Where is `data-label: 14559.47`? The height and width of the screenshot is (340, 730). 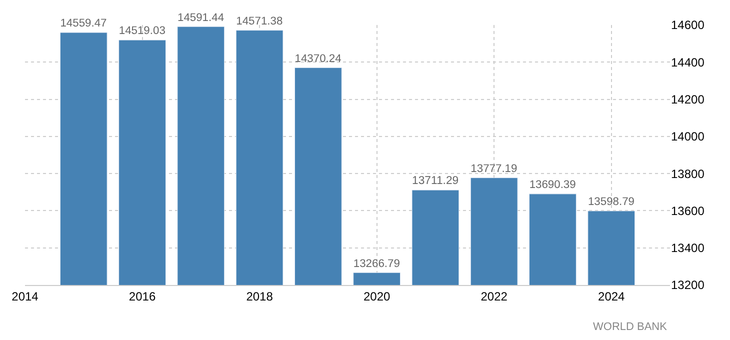
data-label: 14559.47 is located at coordinates (83, 24).